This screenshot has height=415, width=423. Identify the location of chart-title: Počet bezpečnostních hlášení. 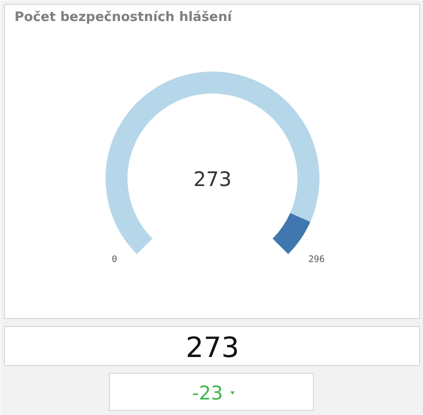
(124, 17).